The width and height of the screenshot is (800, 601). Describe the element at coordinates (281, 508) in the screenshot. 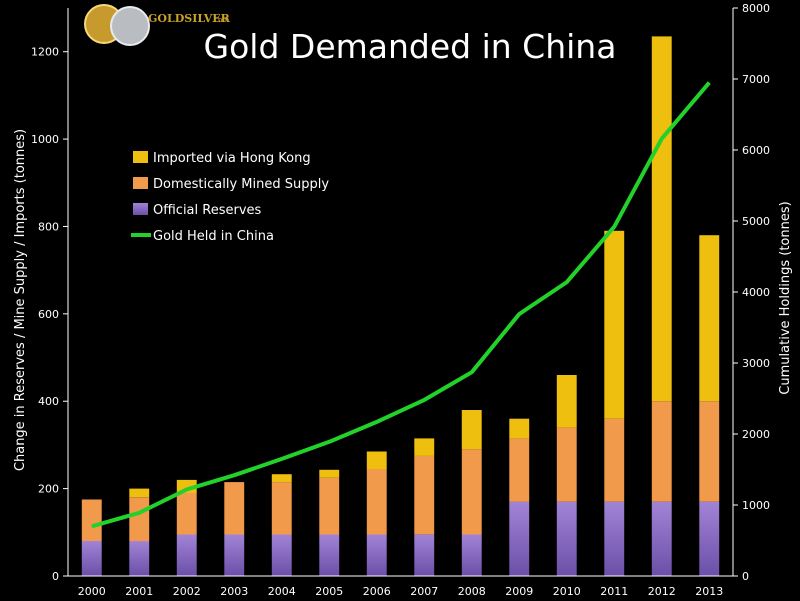

I see `bar-mined-2004` at that location.